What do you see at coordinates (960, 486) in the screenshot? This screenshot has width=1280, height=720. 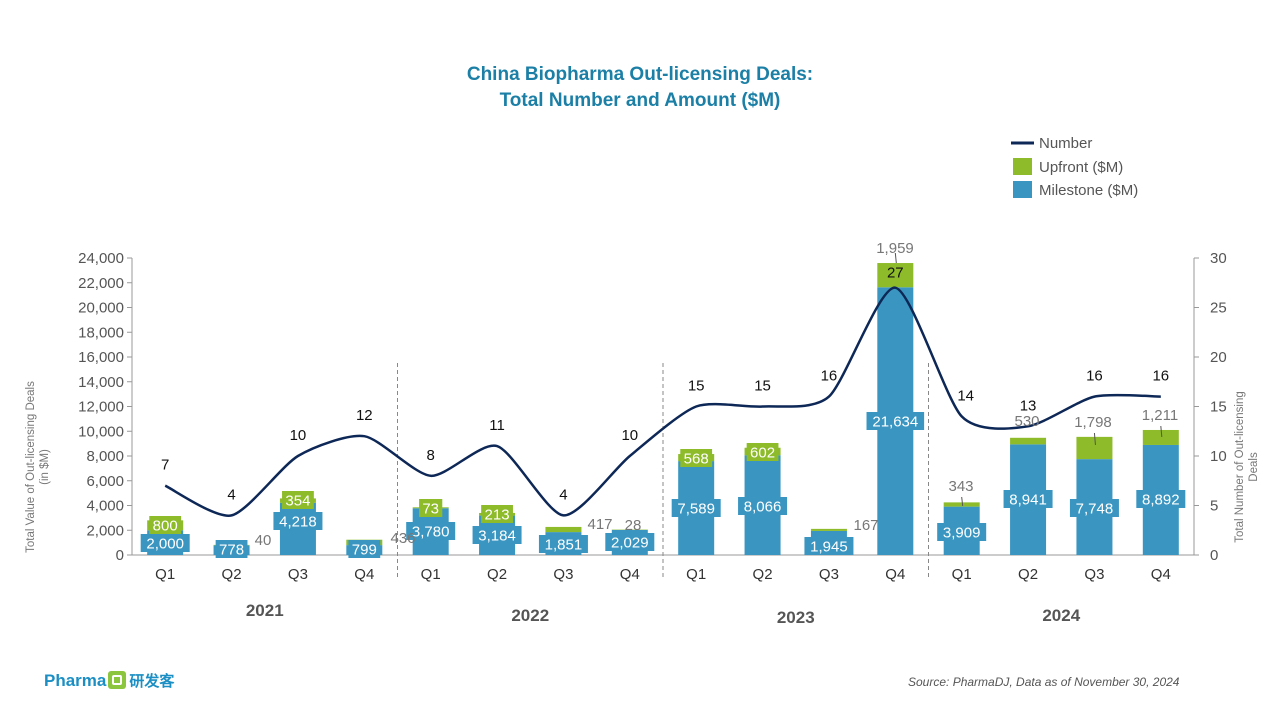 I see `upfront-data-label: 343` at bounding box center [960, 486].